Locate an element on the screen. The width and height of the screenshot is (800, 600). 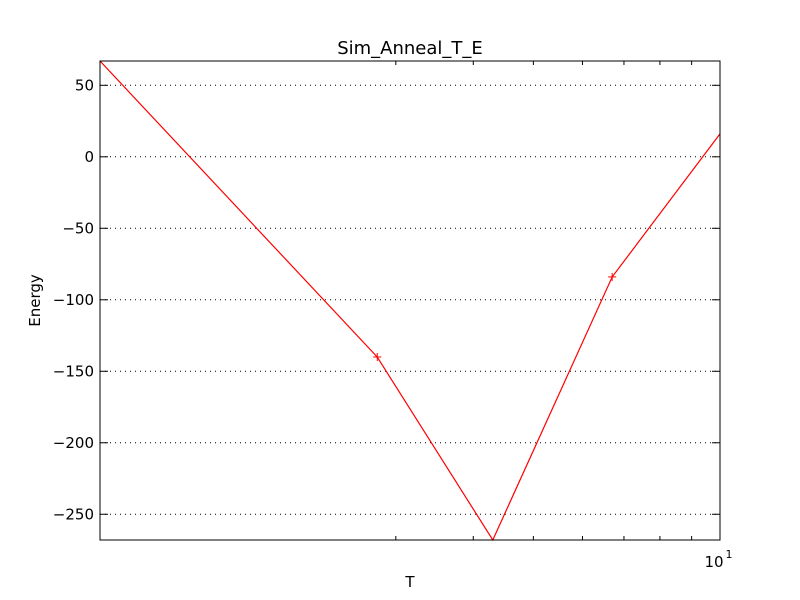
x-axis-label: T is located at coordinates (409, 582).